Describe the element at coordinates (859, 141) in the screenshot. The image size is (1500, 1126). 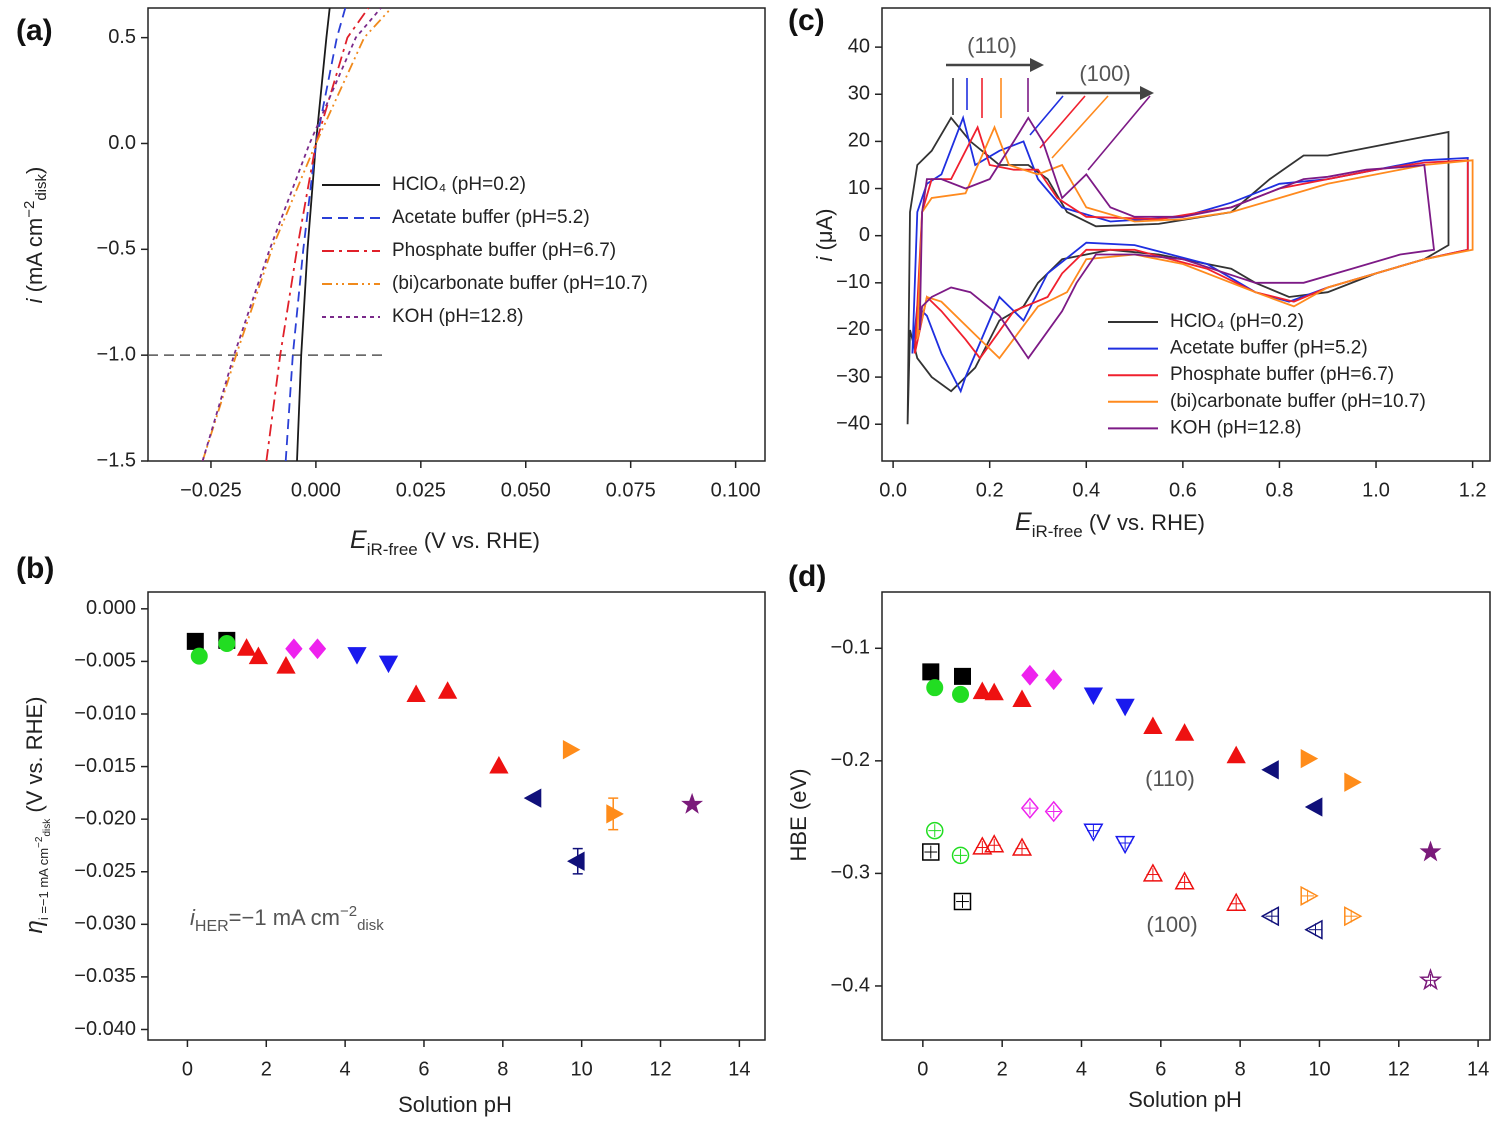
I see `y-tick-label: 20` at that location.